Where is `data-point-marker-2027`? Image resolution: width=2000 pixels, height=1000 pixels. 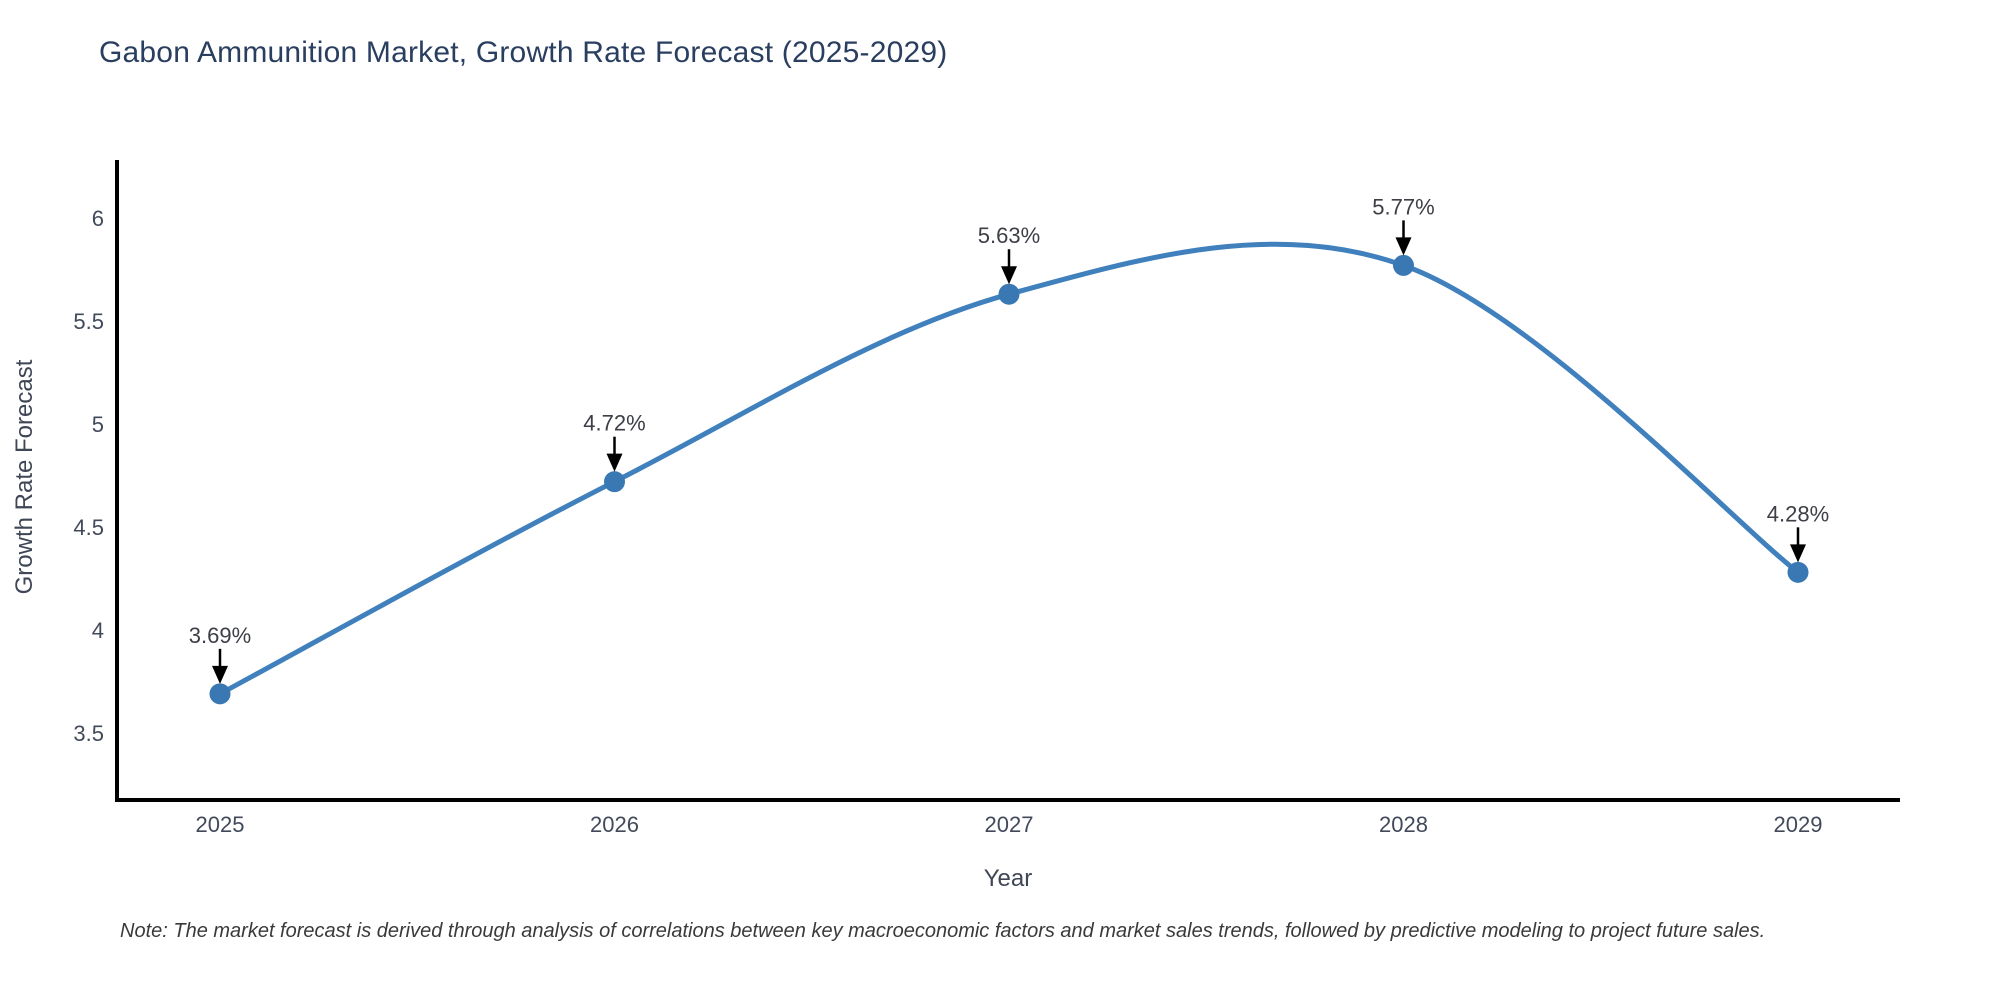
data-point-marker-2027 is located at coordinates (1009, 294).